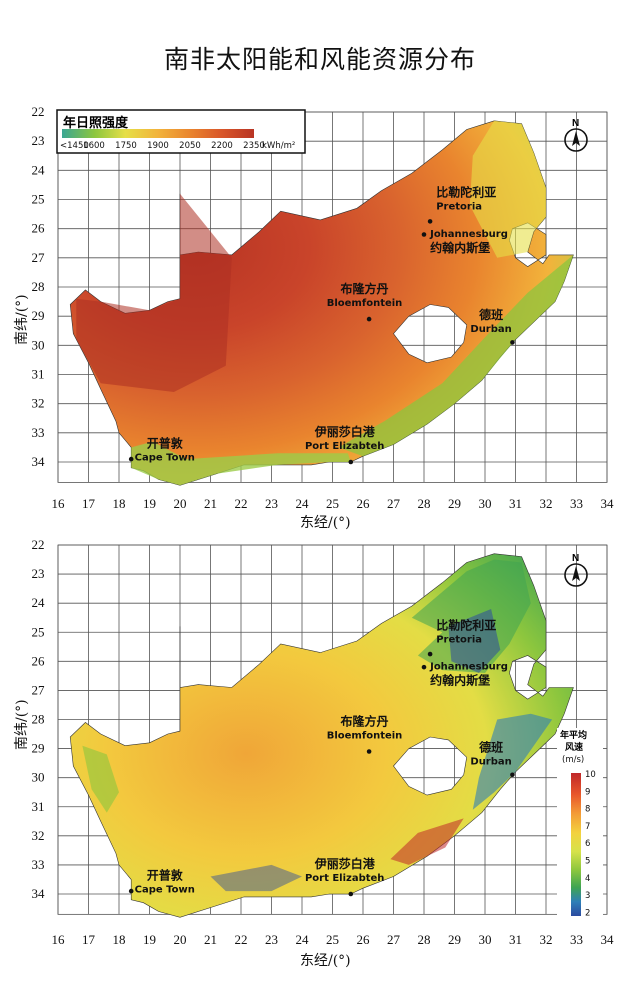  Describe the element at coordinates (587, 810) in the screenshot. I see `wind-legend-tick: 8` at that location.